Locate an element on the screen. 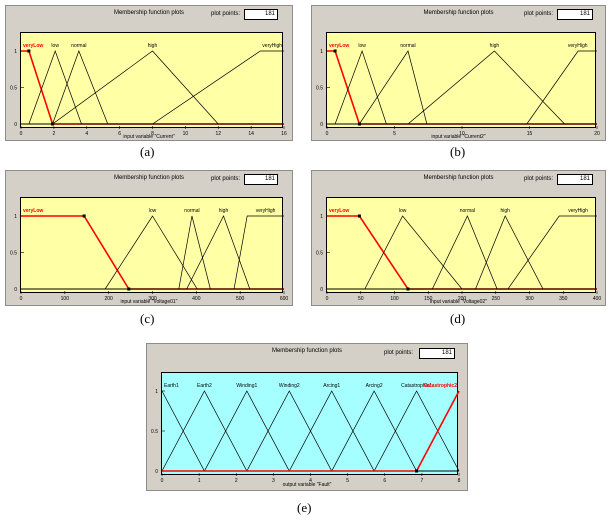  mf-label: Catastrophic1 is located at coordinates (416, 386).